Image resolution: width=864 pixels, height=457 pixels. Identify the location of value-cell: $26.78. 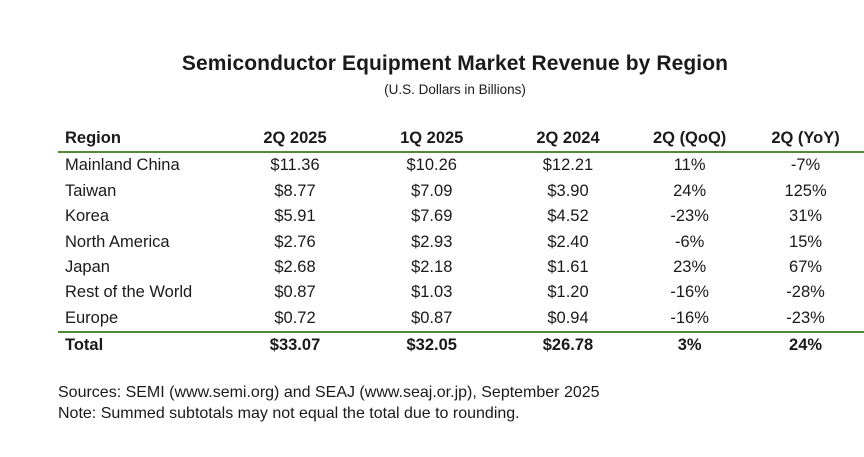
(568, 345).